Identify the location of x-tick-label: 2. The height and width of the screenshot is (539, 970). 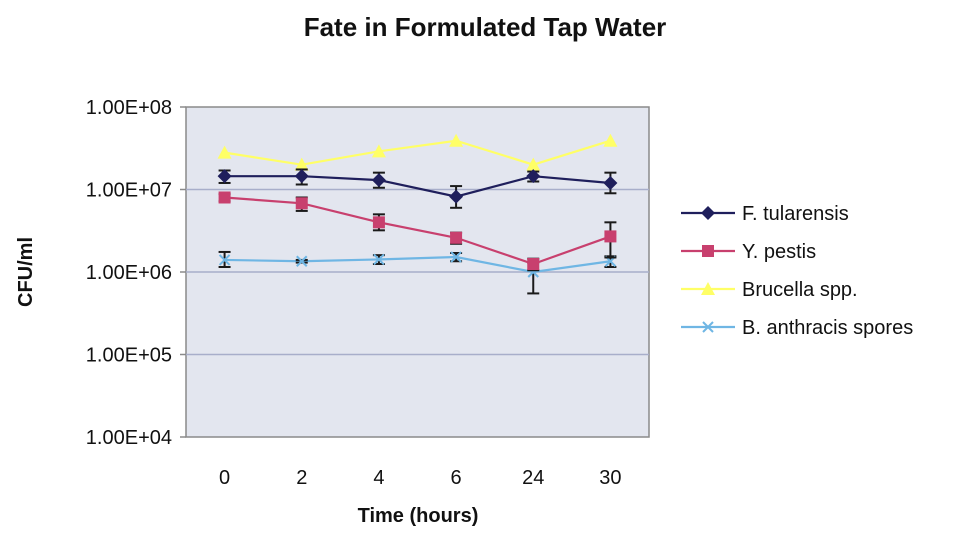
(301, 478).